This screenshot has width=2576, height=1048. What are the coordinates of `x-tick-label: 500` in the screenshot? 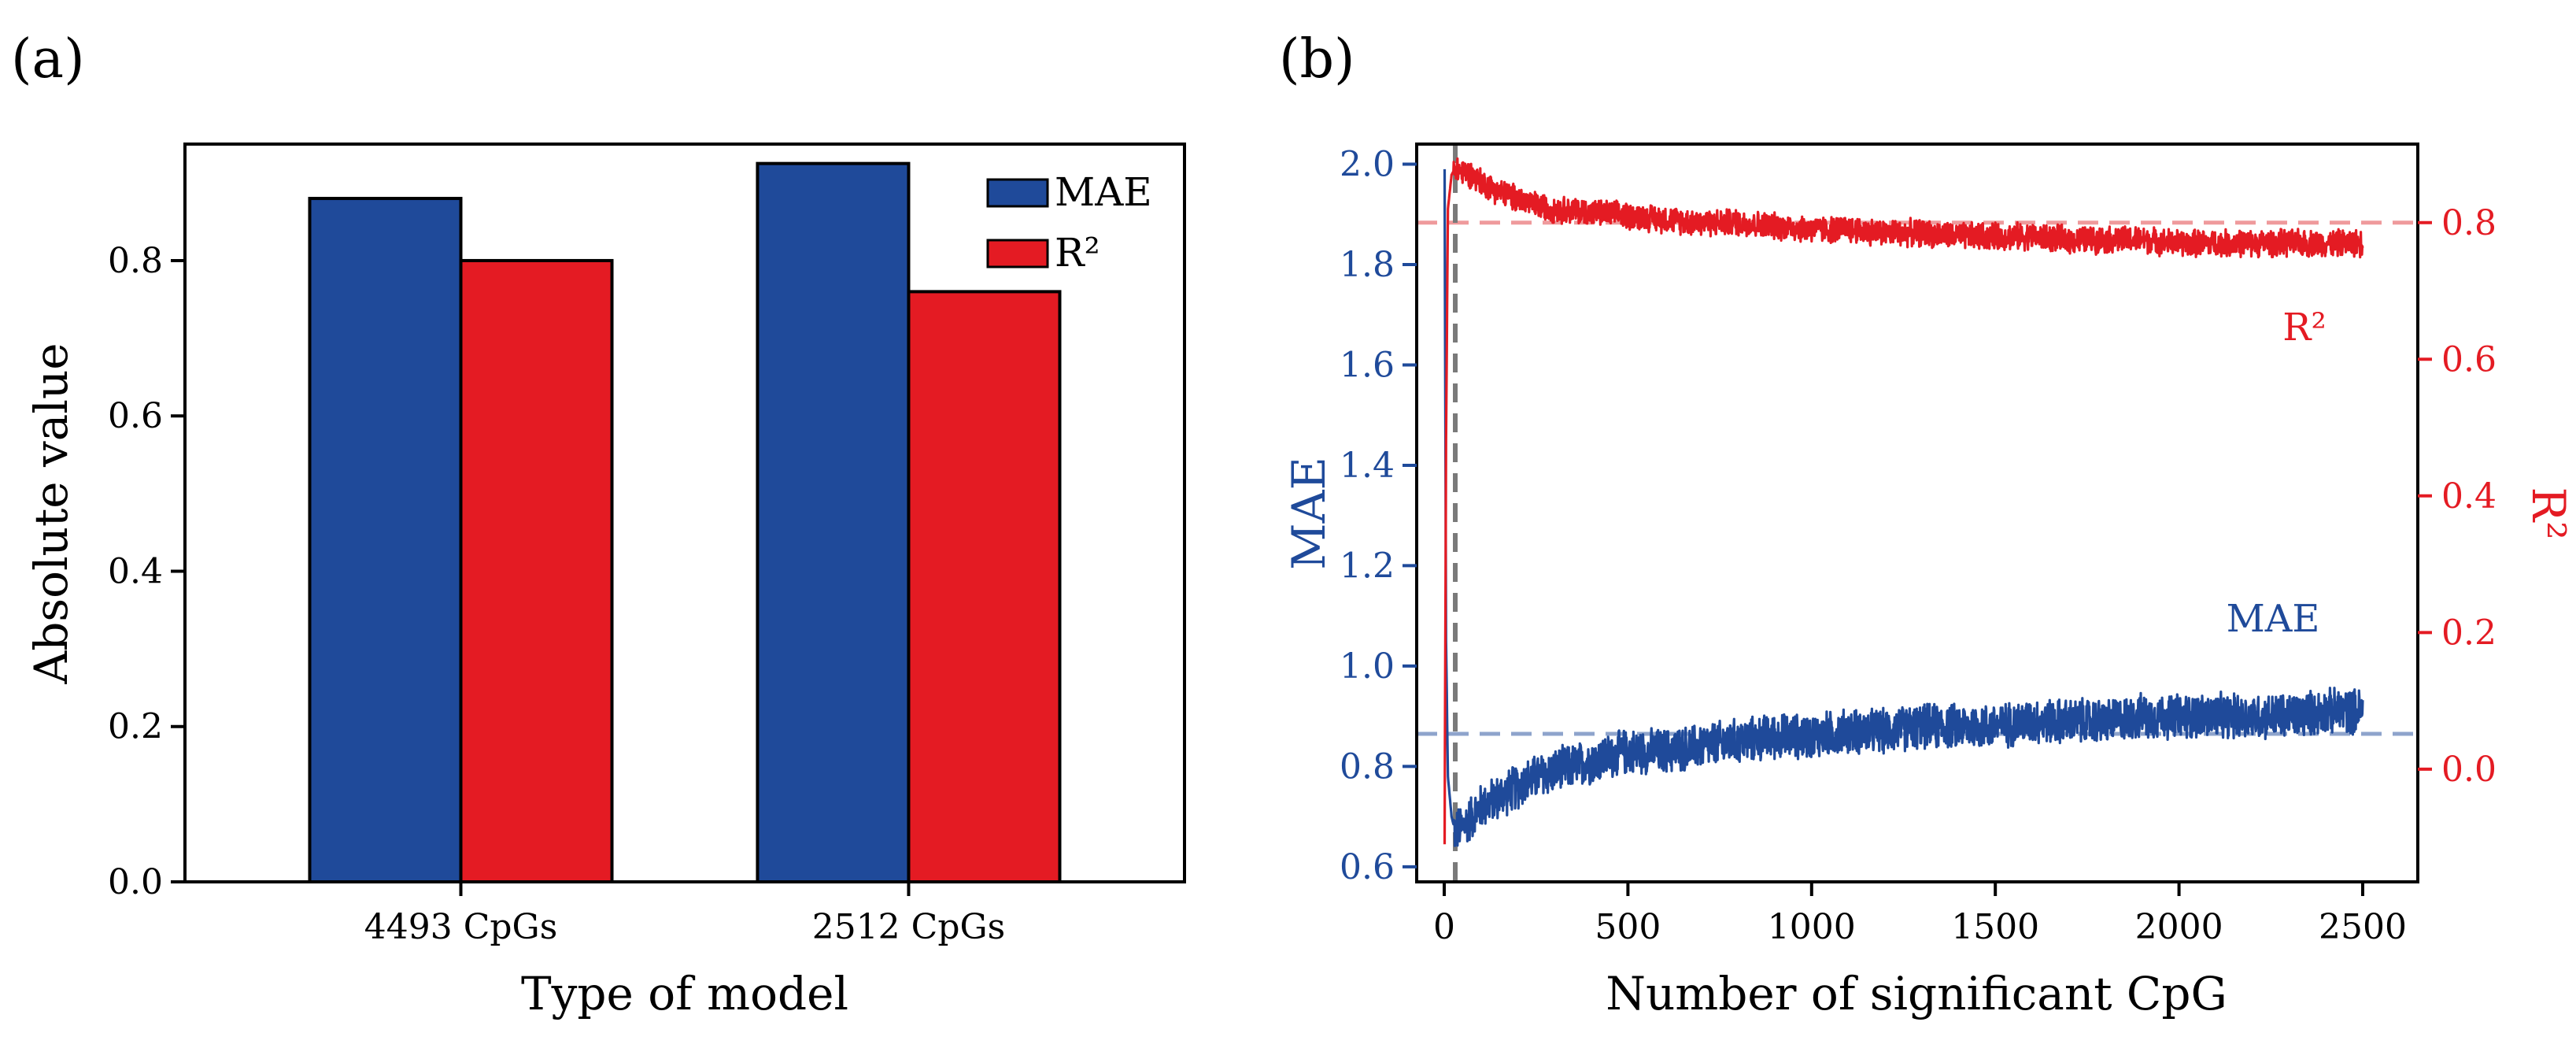 It's located at (1628, 927).